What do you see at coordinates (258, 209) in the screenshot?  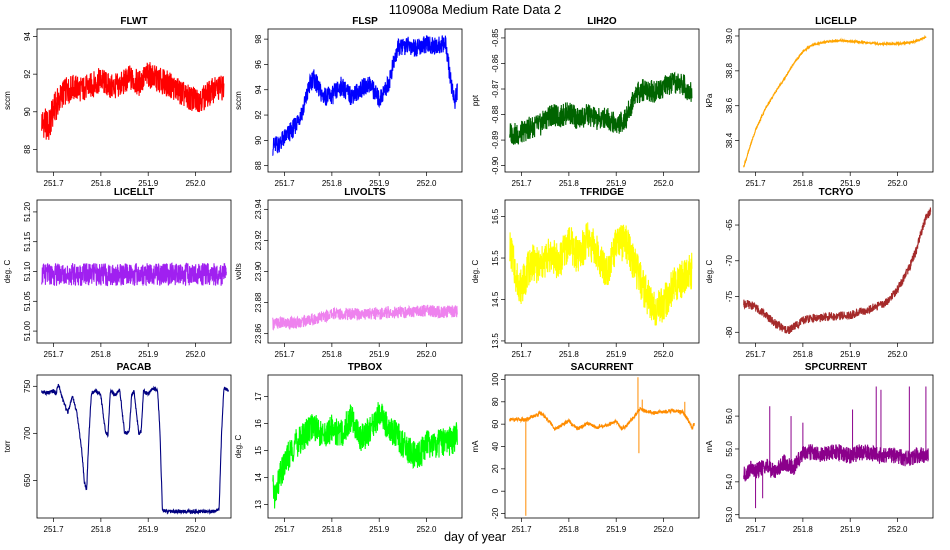 I see `y-tick-label: 23.94` at bounding box center [258, 209].